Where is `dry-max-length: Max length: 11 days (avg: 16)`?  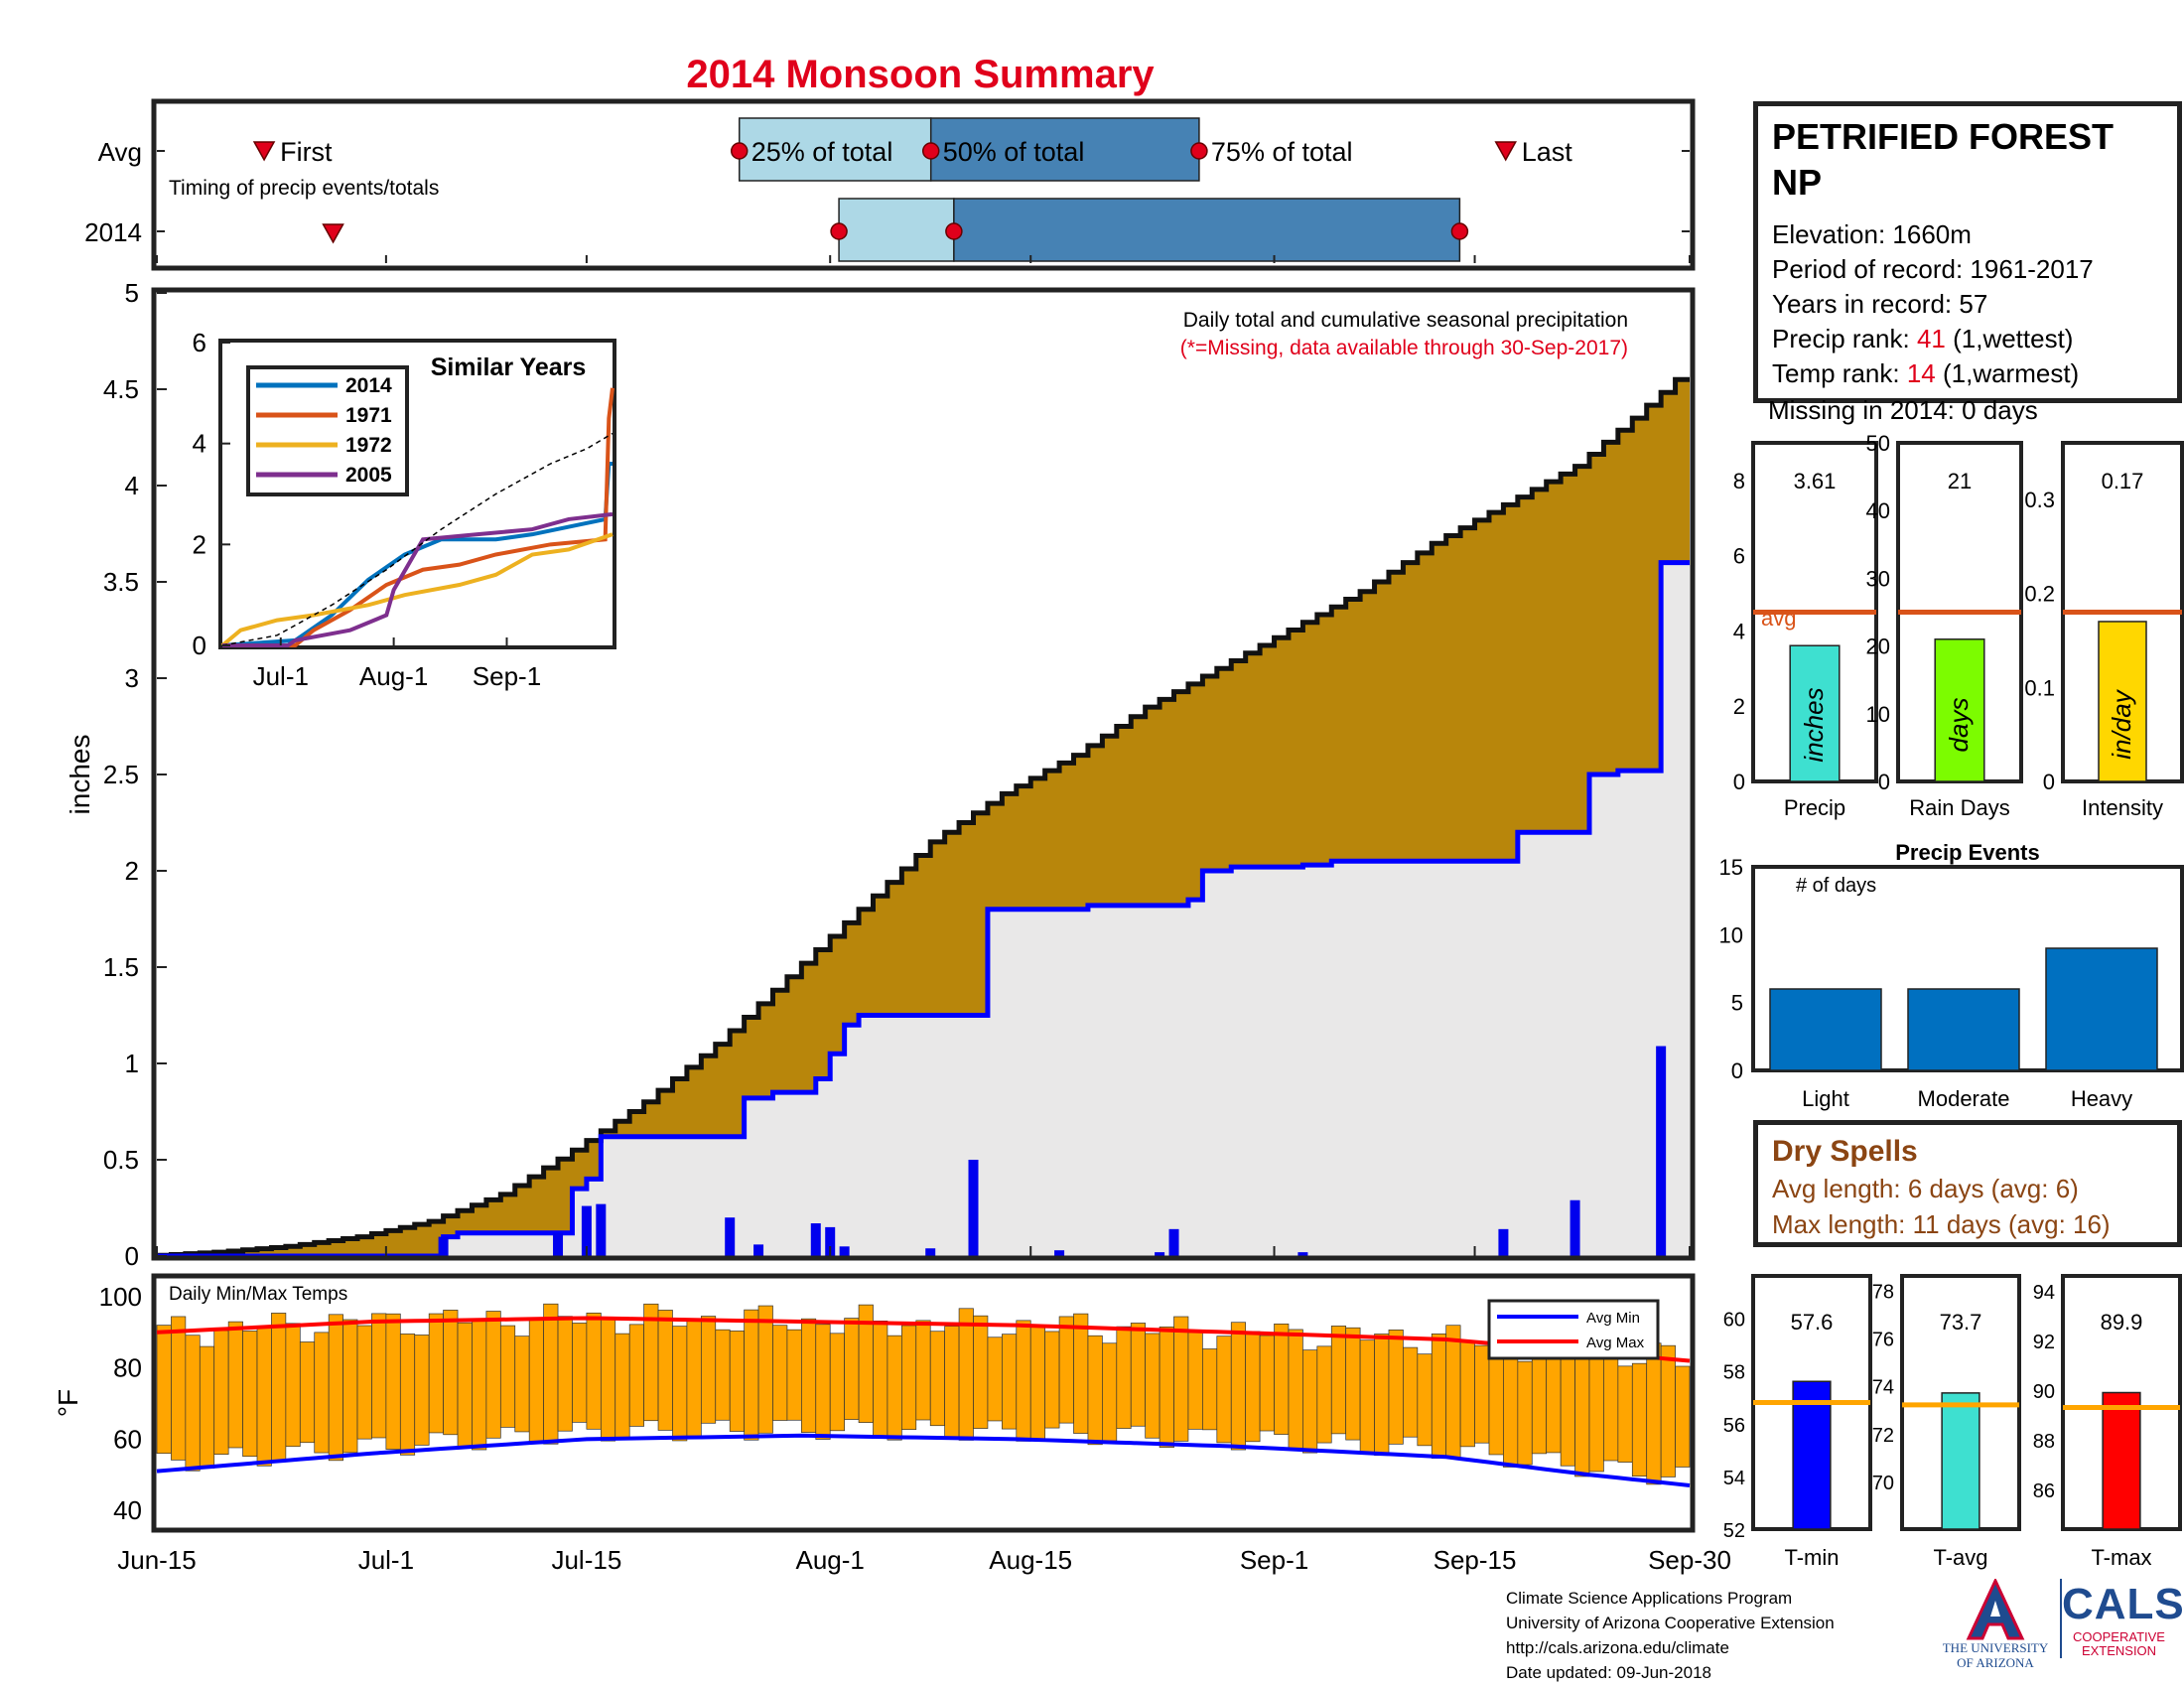
dry-max-length: Max length: 11 days (avg: 16) is located at coordinates (1941, 1224).